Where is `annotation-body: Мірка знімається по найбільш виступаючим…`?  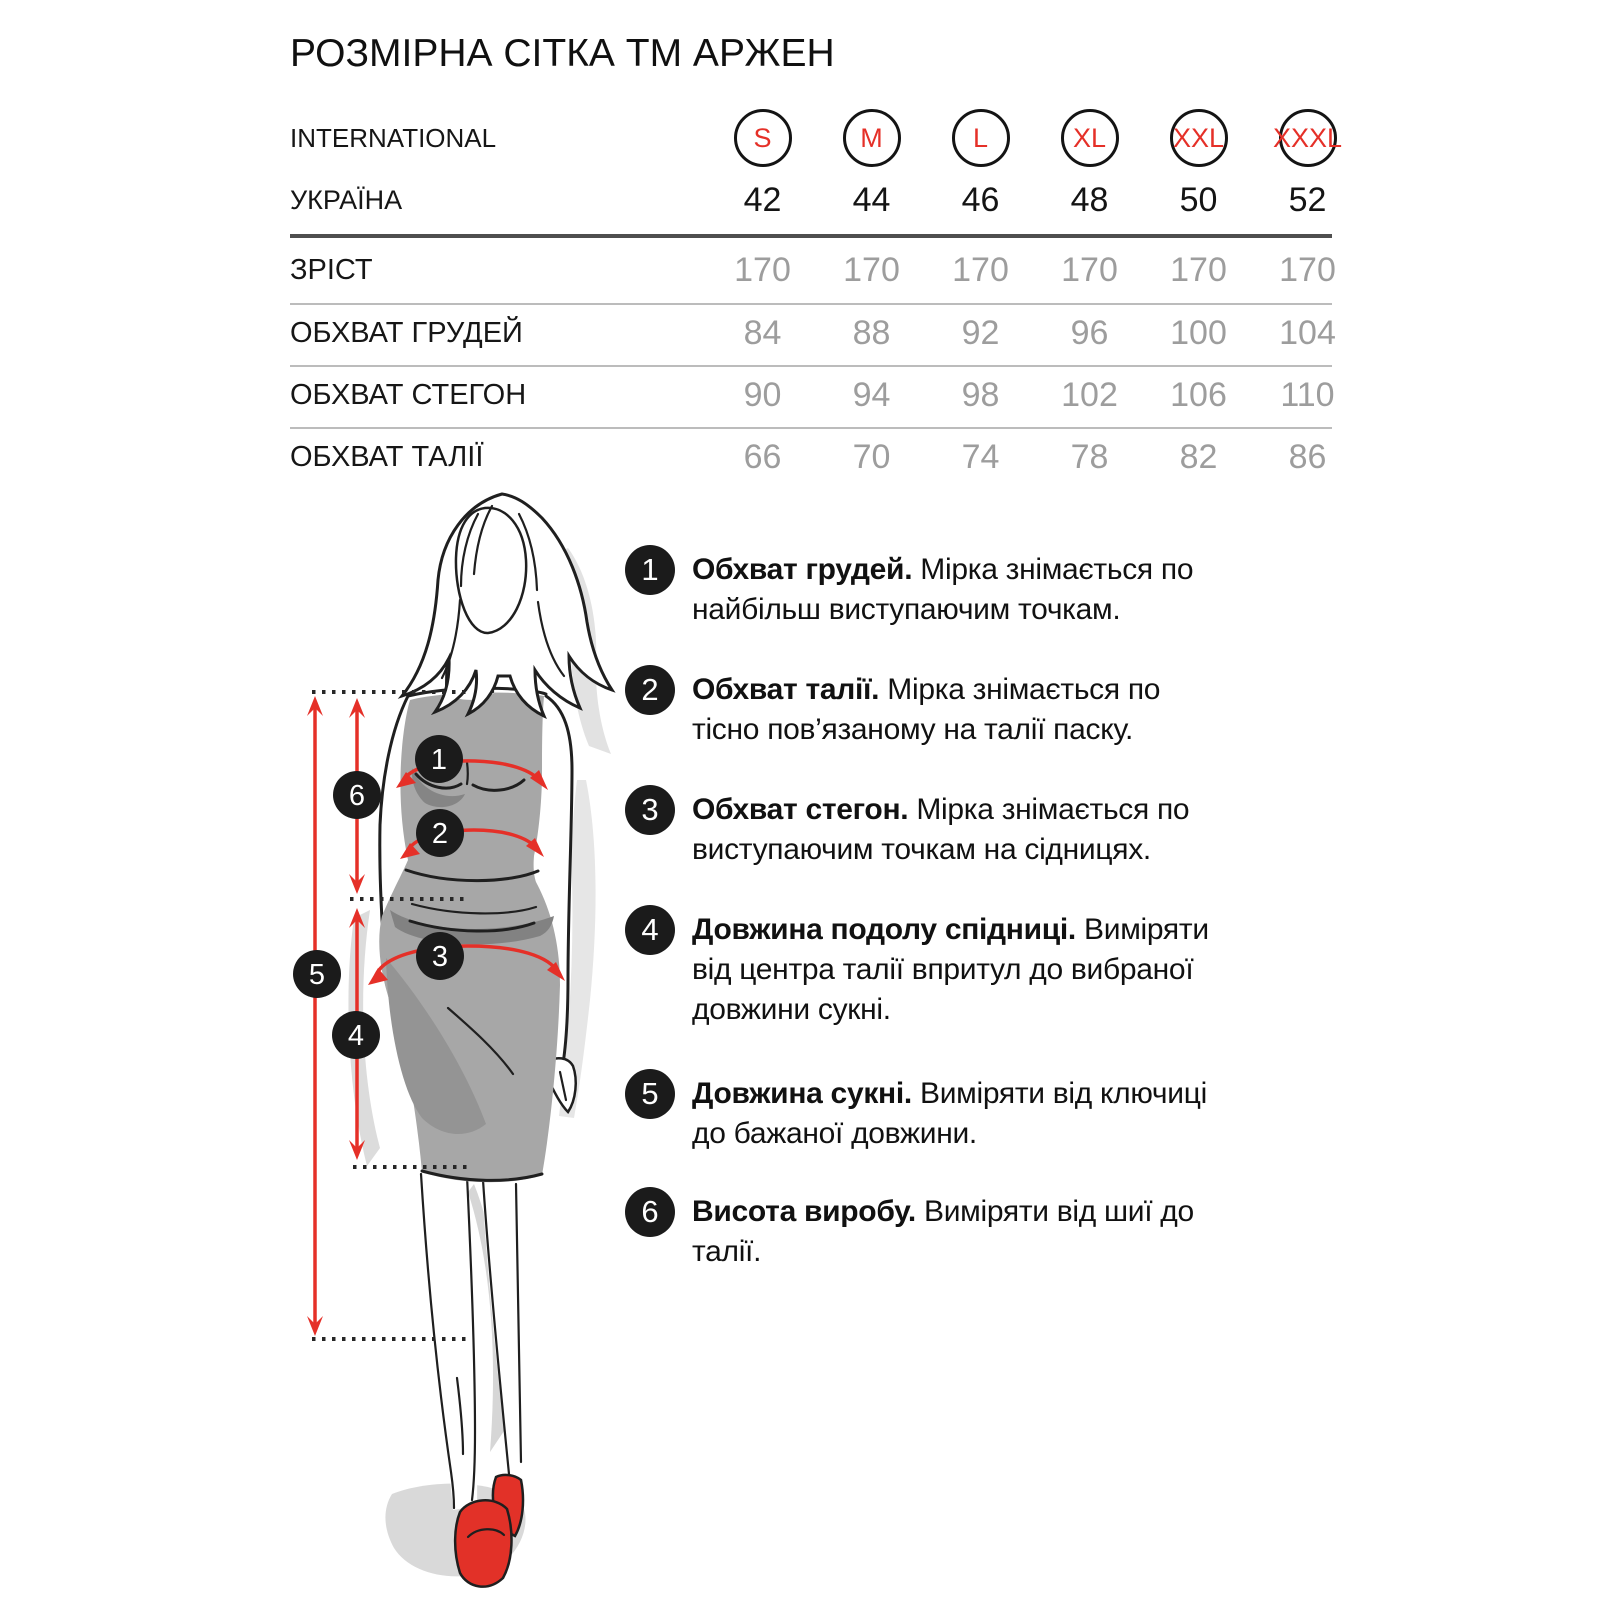
annotation-body: Мірка знімається по найбільш виступаючим… is located at coordinates (943, 589).